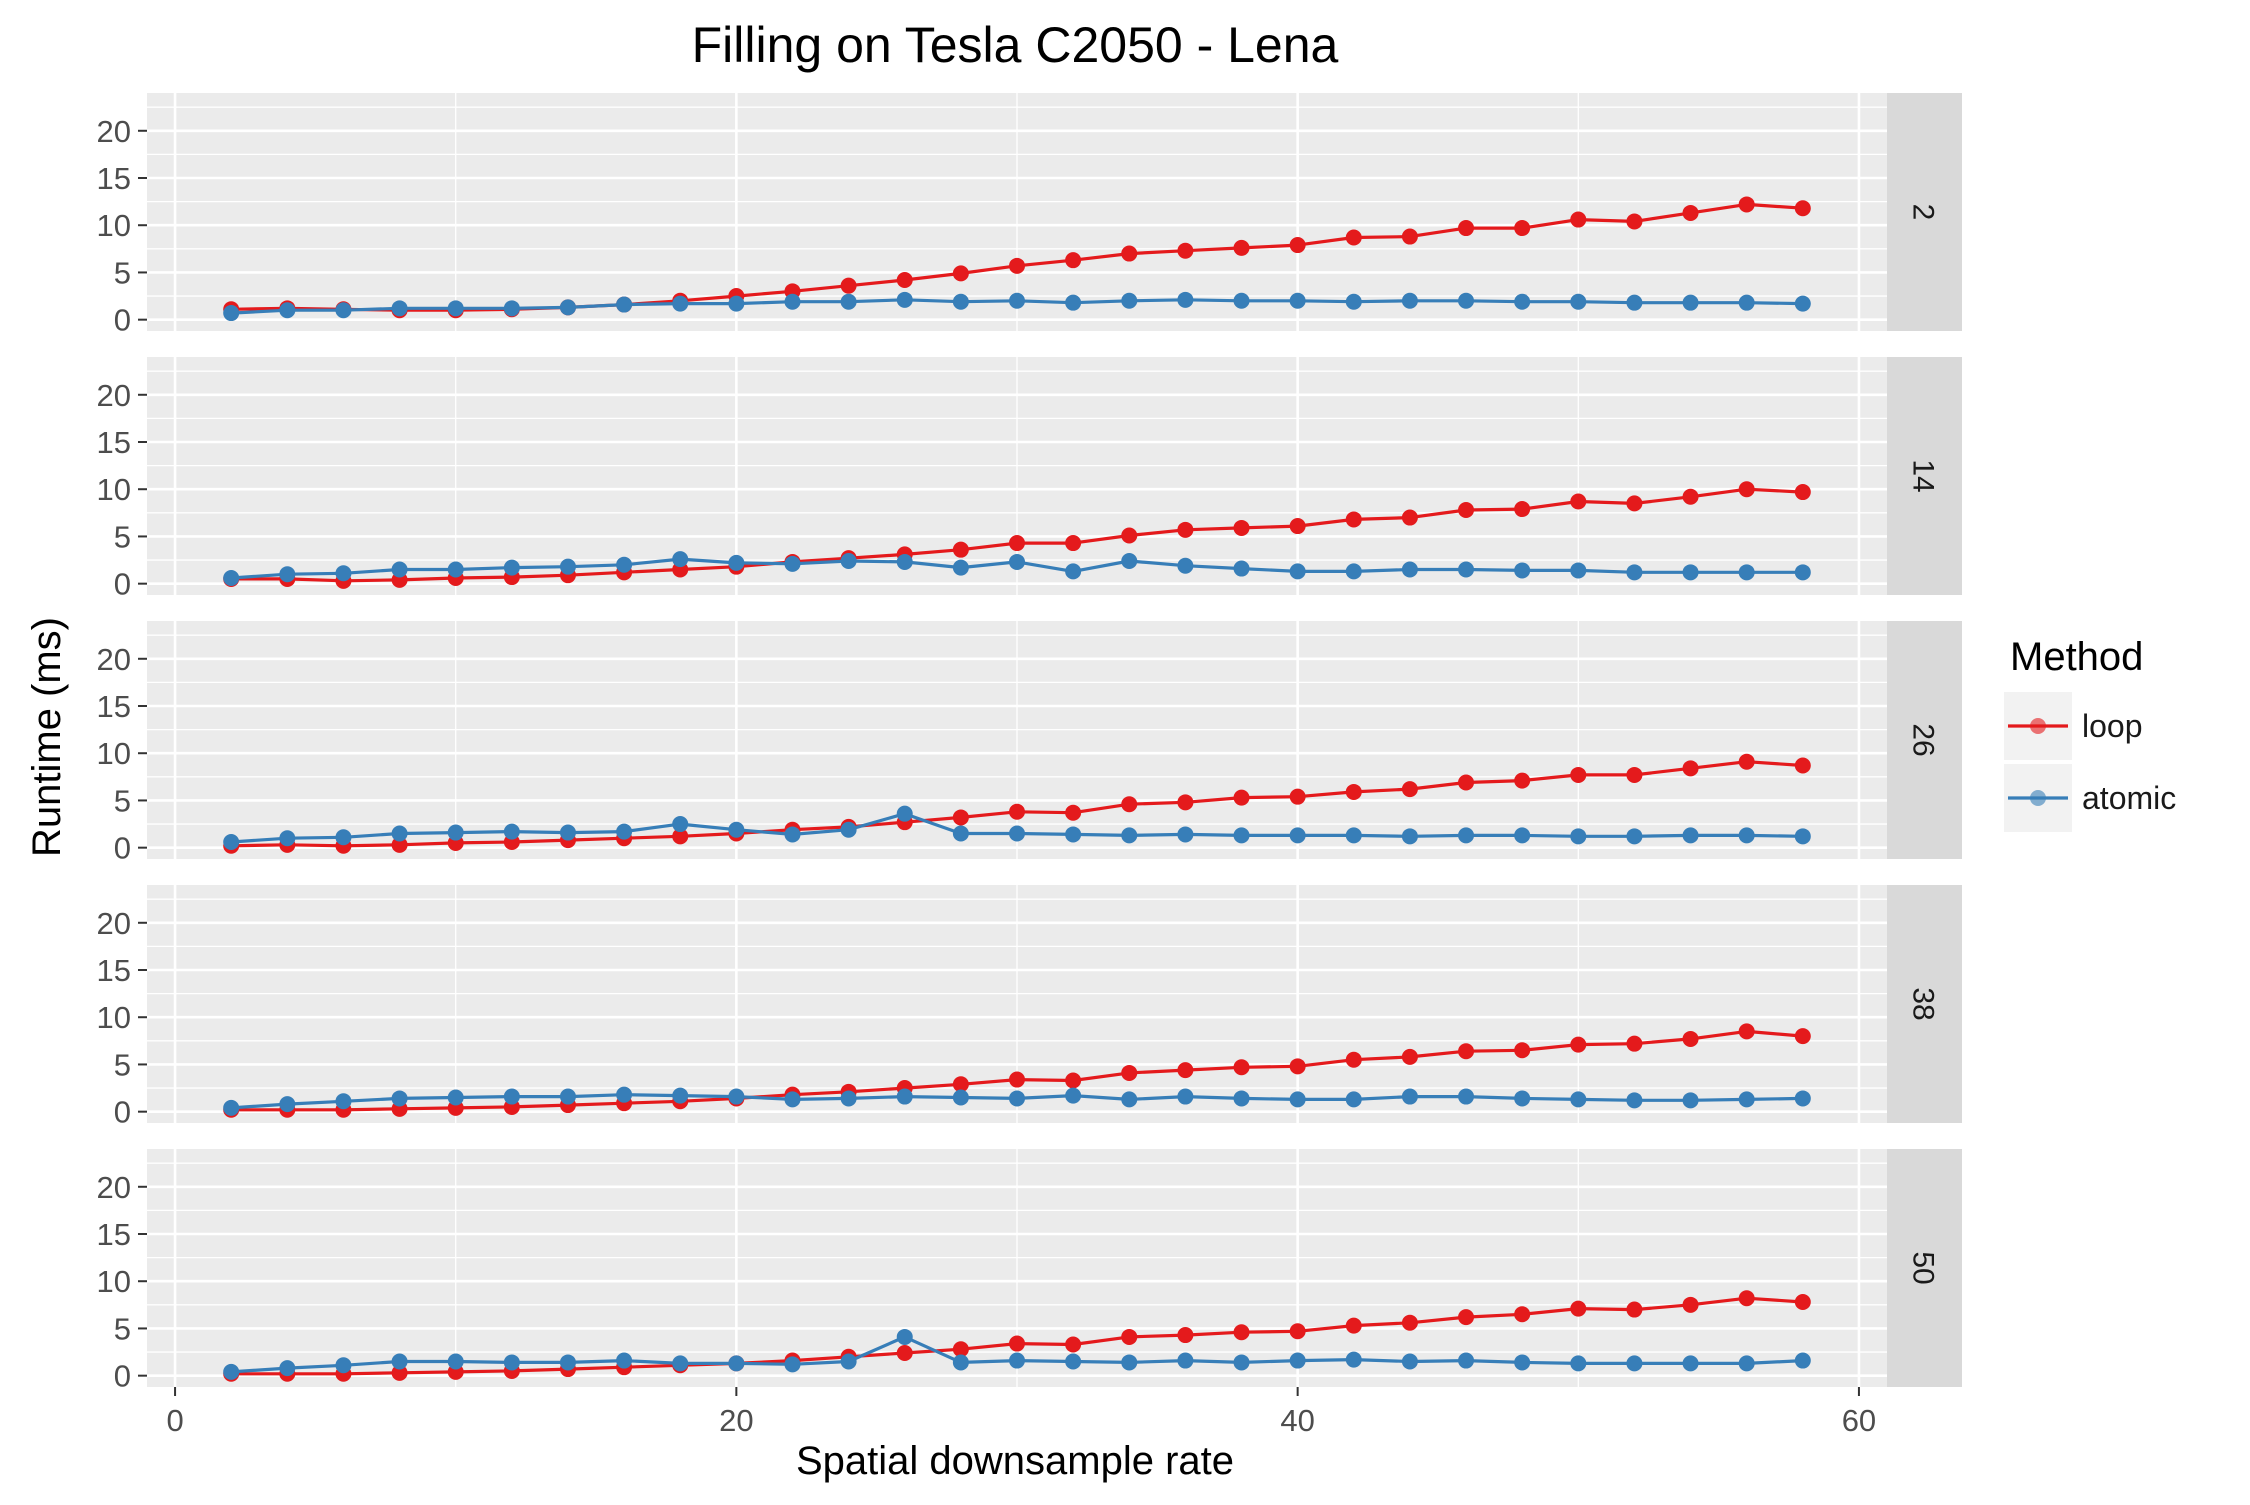 The image size is (2250, 1505). What do you see at coordinates (1029, 215) in the screenshot?
I see `facet-panel-2: 0 5 10 15 20 2` at bounding box center [1029, 215].